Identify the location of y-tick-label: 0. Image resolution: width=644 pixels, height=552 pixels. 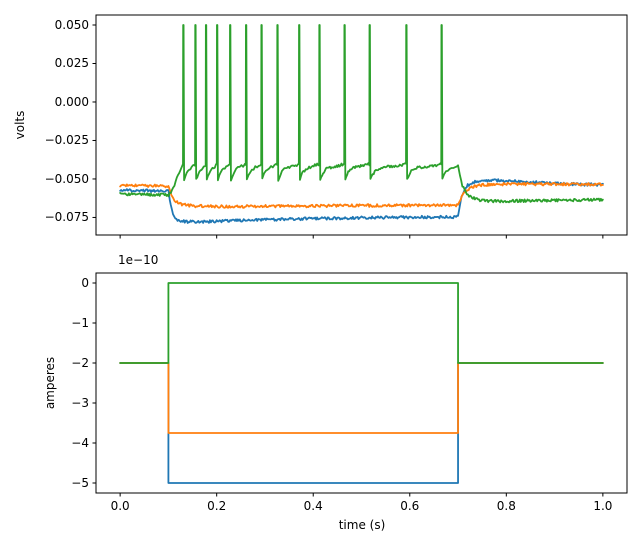
(85, 283).